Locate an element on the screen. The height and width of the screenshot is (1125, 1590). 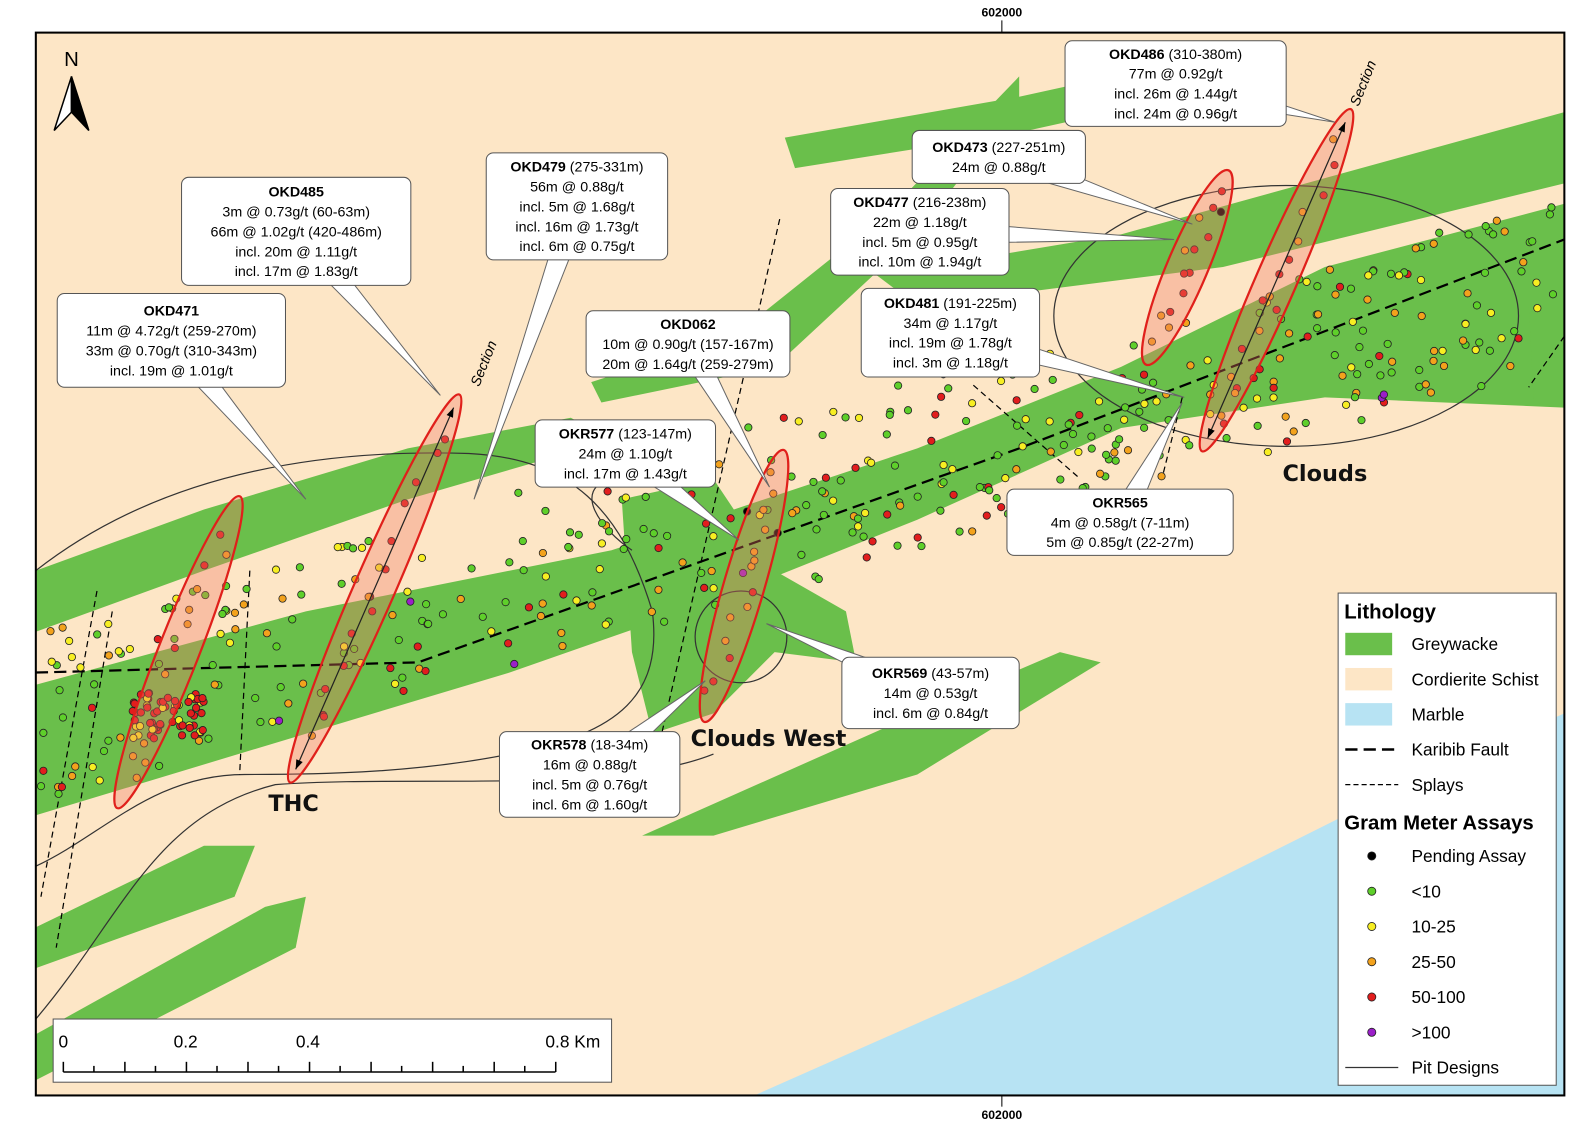
intercept: incl. 19m @ 1.01g/t is located at coordinates (171, 371).